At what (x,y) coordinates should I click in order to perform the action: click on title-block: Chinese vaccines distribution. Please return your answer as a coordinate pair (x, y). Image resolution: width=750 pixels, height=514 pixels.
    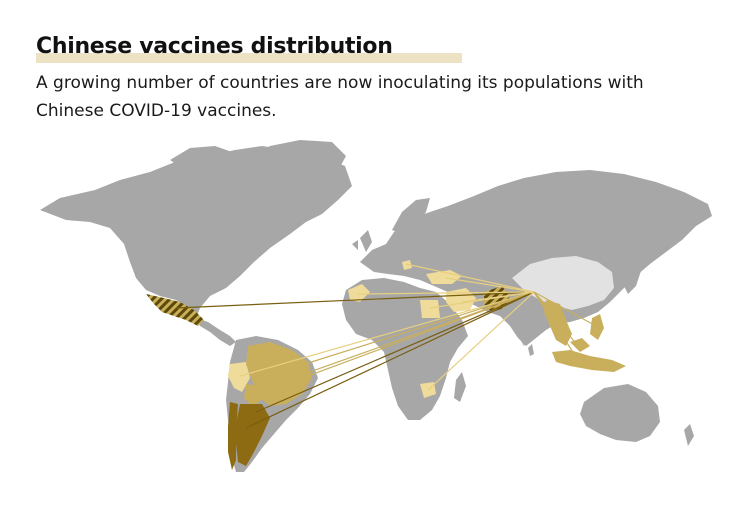
    Looking at the image, I should click on (249, 48).